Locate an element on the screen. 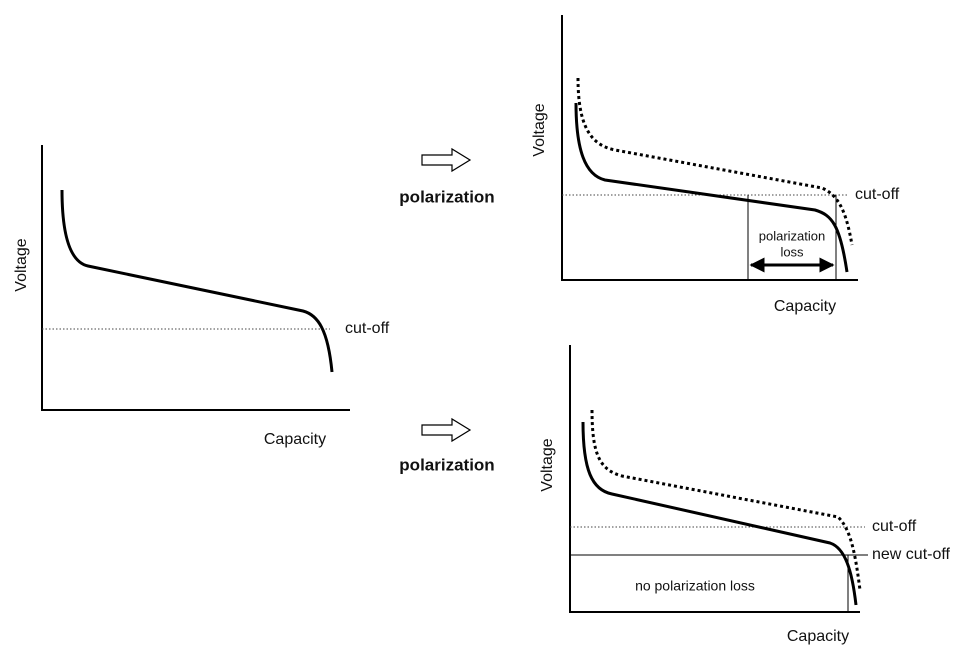 The height and width of the screenshot is (647, 979). arrow-bottom: polarization is located at coordinates (447, 445).